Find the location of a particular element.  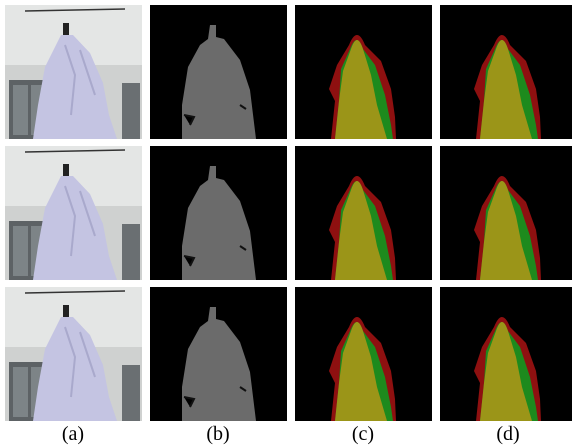

caption-label: (a) is located at coordinates (73, 434).